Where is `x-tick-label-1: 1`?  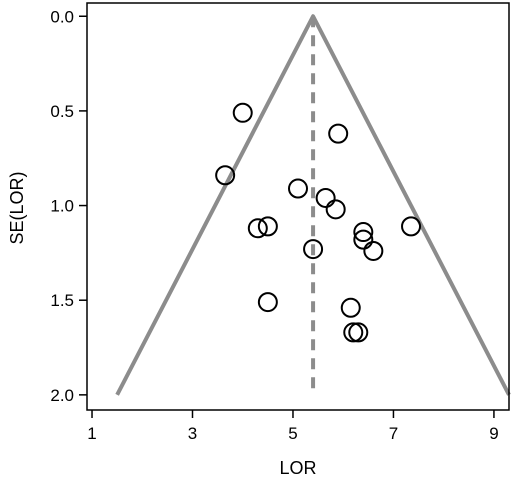
x-tick-label-1: 1 is located at coordinates (91, 433).